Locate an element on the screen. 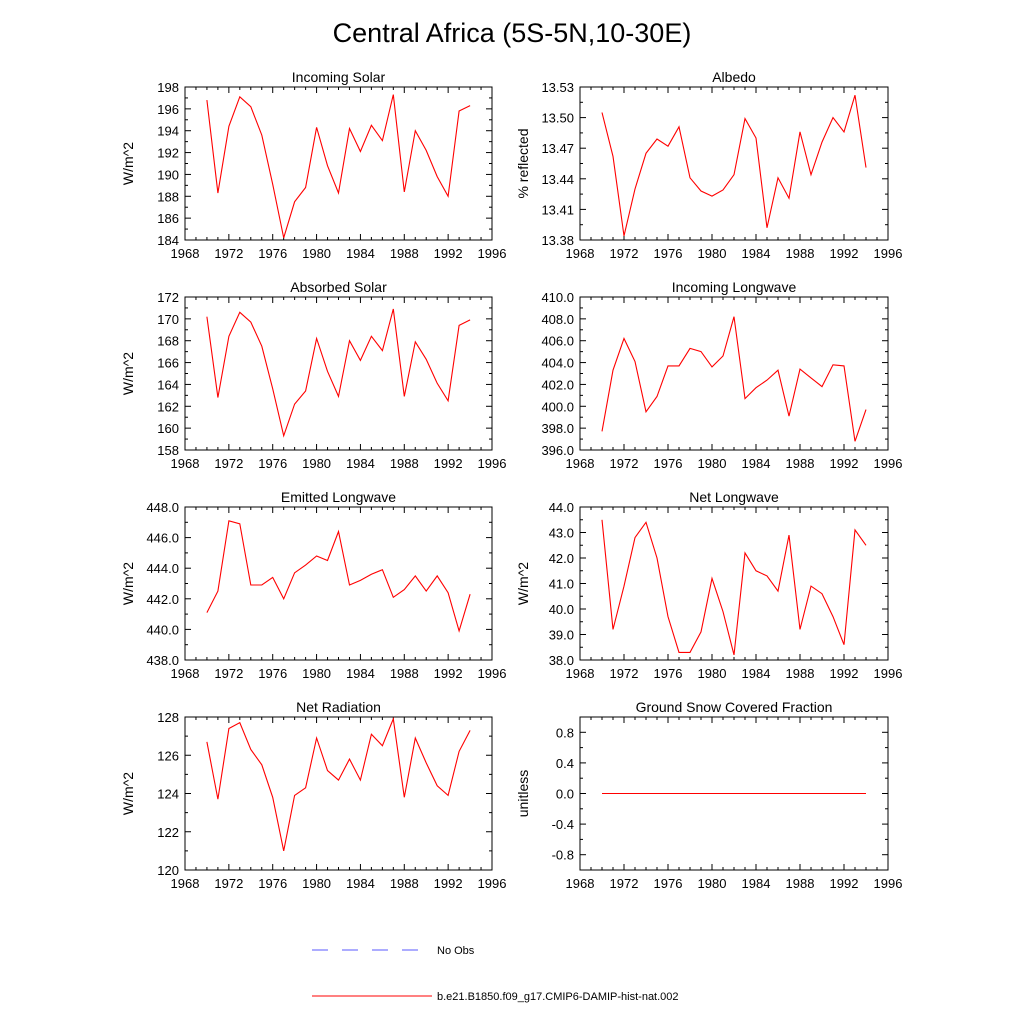 Image resolution: width=1024 pixels, height=1024 pixels. y-axis-label: % reflected is located at coordinates (523, 163).